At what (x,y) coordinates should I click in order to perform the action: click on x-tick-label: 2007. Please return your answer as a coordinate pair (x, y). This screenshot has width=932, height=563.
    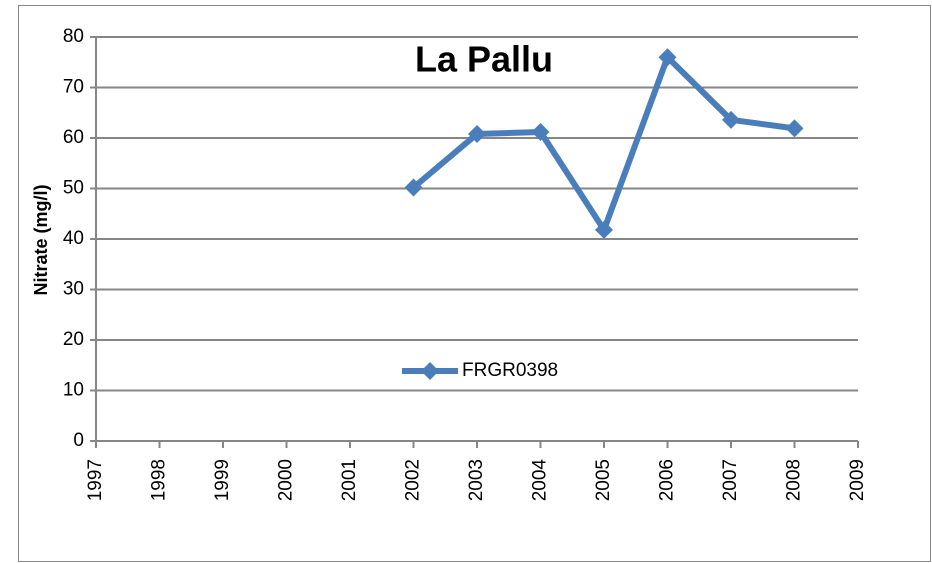
    Looking at the image, I should click on (730, 480).